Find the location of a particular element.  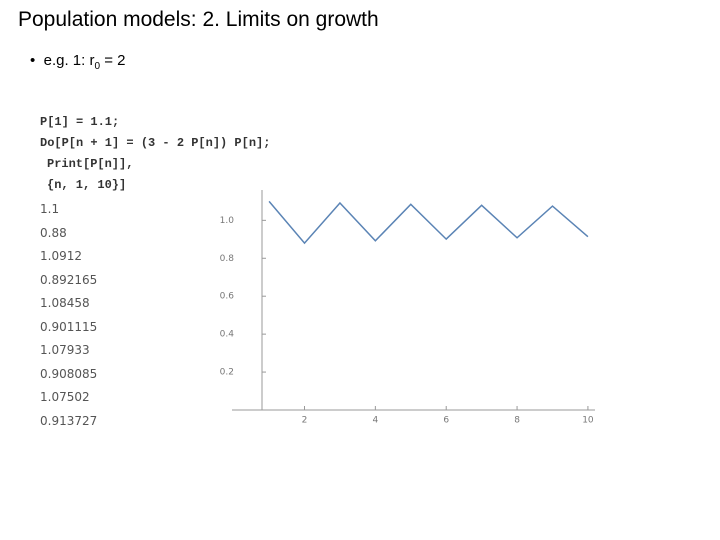

output-value: 1.07502 is located at coordinates (65, 397).